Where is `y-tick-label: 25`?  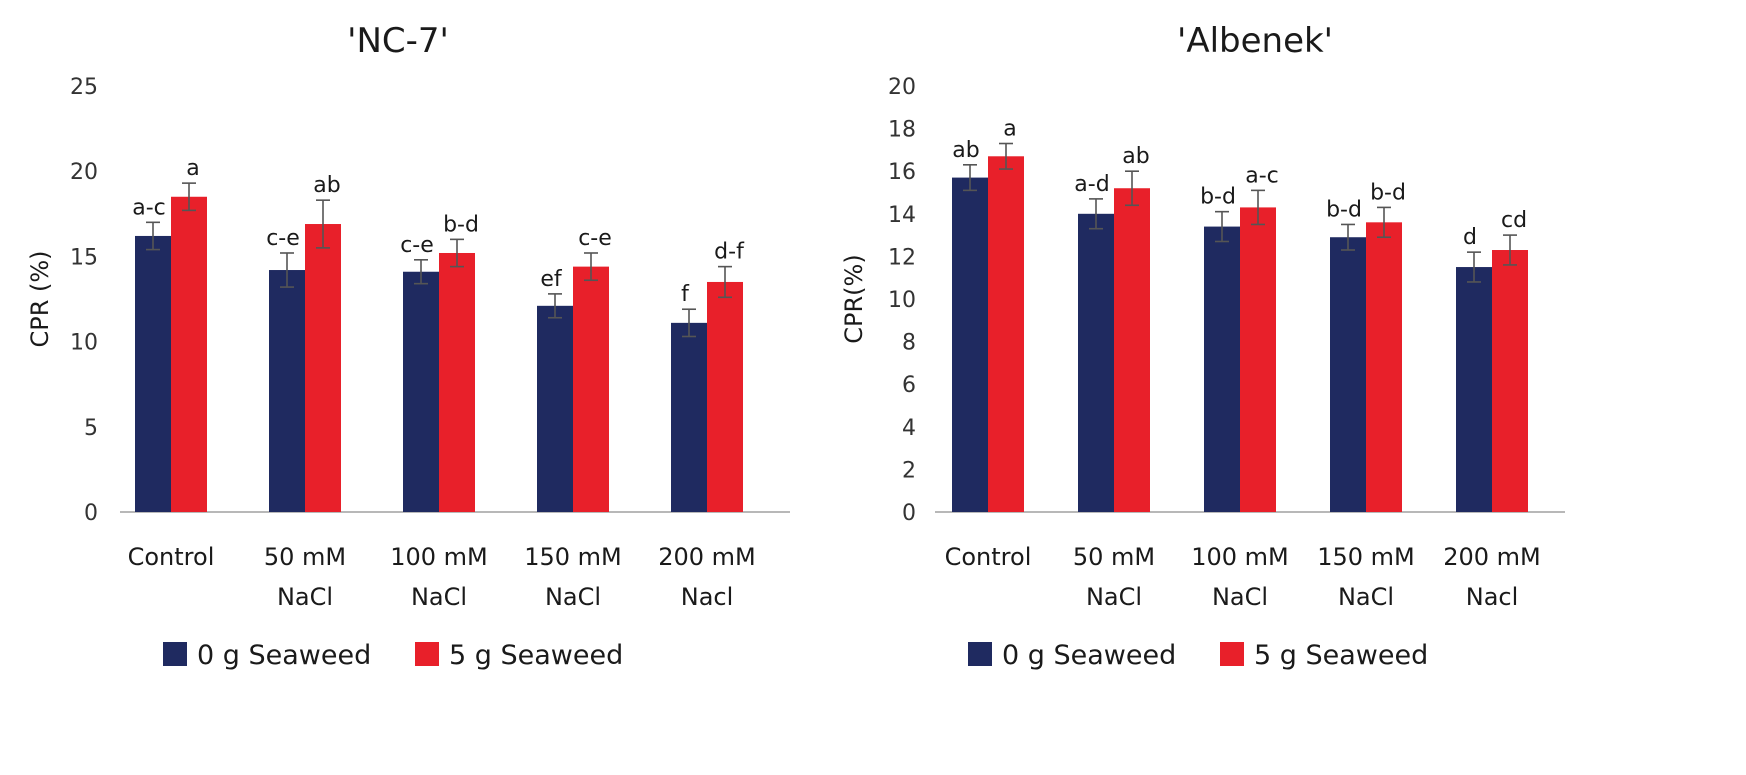 y-tick-label: 25 is located at coordinates (84, 87).